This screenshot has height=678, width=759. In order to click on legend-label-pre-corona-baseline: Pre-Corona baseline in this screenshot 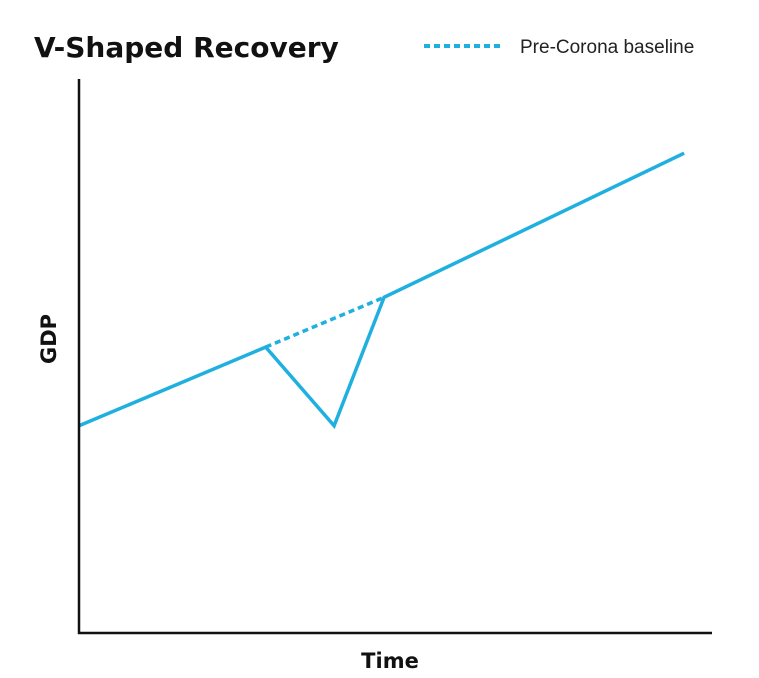, I will do `click(607, 47)`.